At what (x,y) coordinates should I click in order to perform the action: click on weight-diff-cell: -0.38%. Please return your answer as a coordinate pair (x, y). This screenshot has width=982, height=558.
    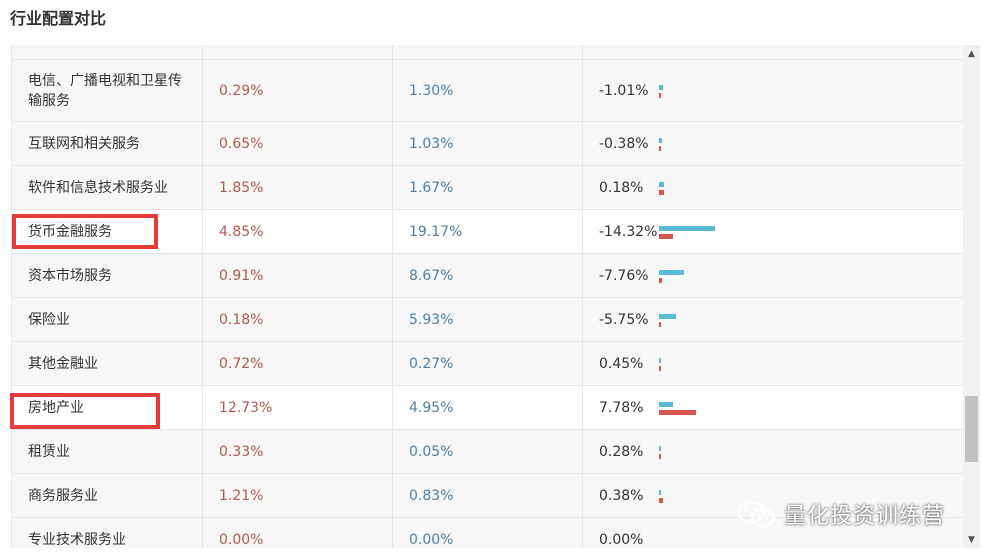
    Looking at the image, I should click on (773, 143).